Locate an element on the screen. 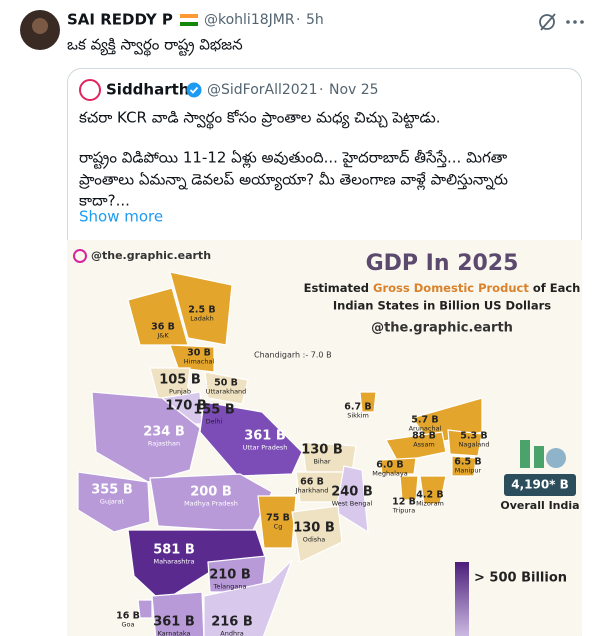 The width and height of the screenshot is (606, 636). state-value: 210 B is located at coordinates (230, 575).